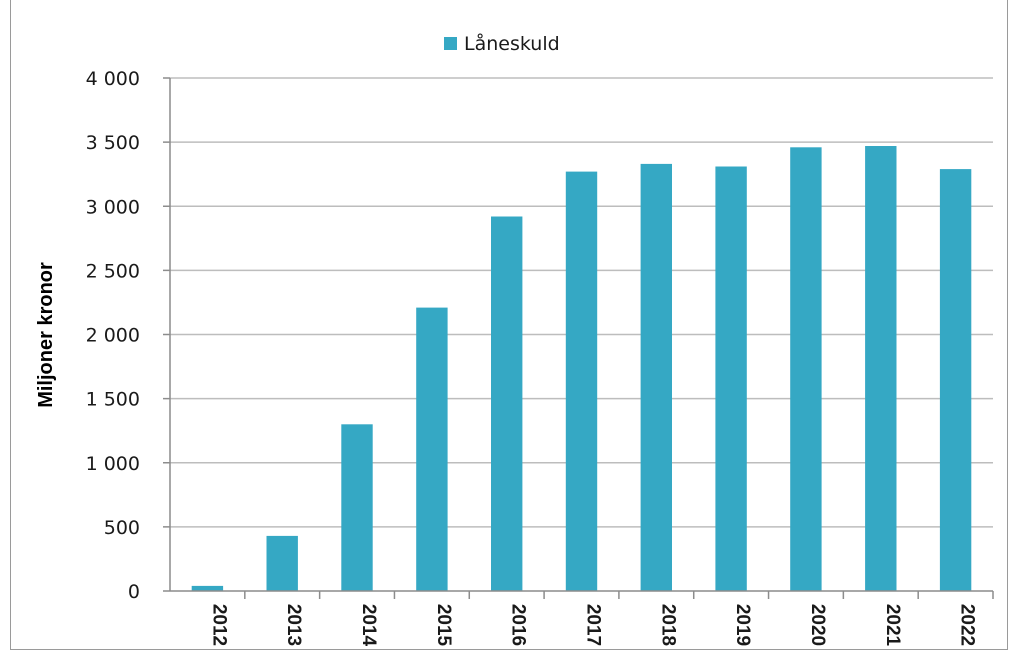 The image size is (1010, 659). What do you see at coordinates (518, 625) in the screenshot?
I see `x-tick-label: 2016` at bounding box center [518, 625].